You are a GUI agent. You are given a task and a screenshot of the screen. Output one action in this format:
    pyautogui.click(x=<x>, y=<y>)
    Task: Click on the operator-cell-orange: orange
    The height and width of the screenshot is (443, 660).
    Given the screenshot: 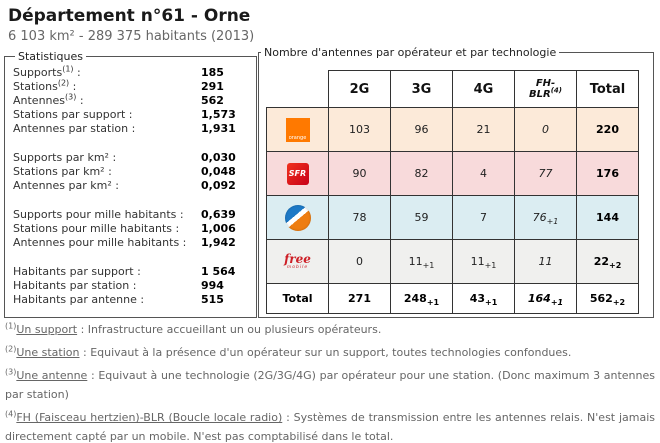 What is the action you would take?
    pyautogui.click(x=297, y=129)
    